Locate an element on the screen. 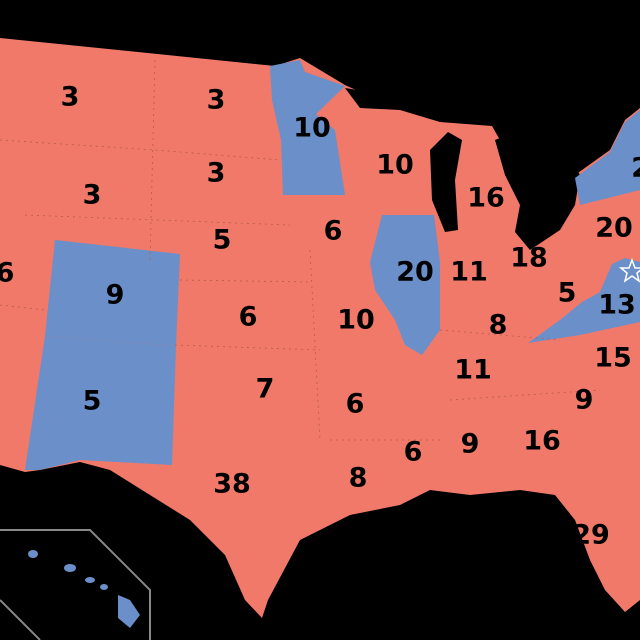 The width and height of the screenshot is (640, 640). label-louisiana: 8 is located at coordinates (358, 478).